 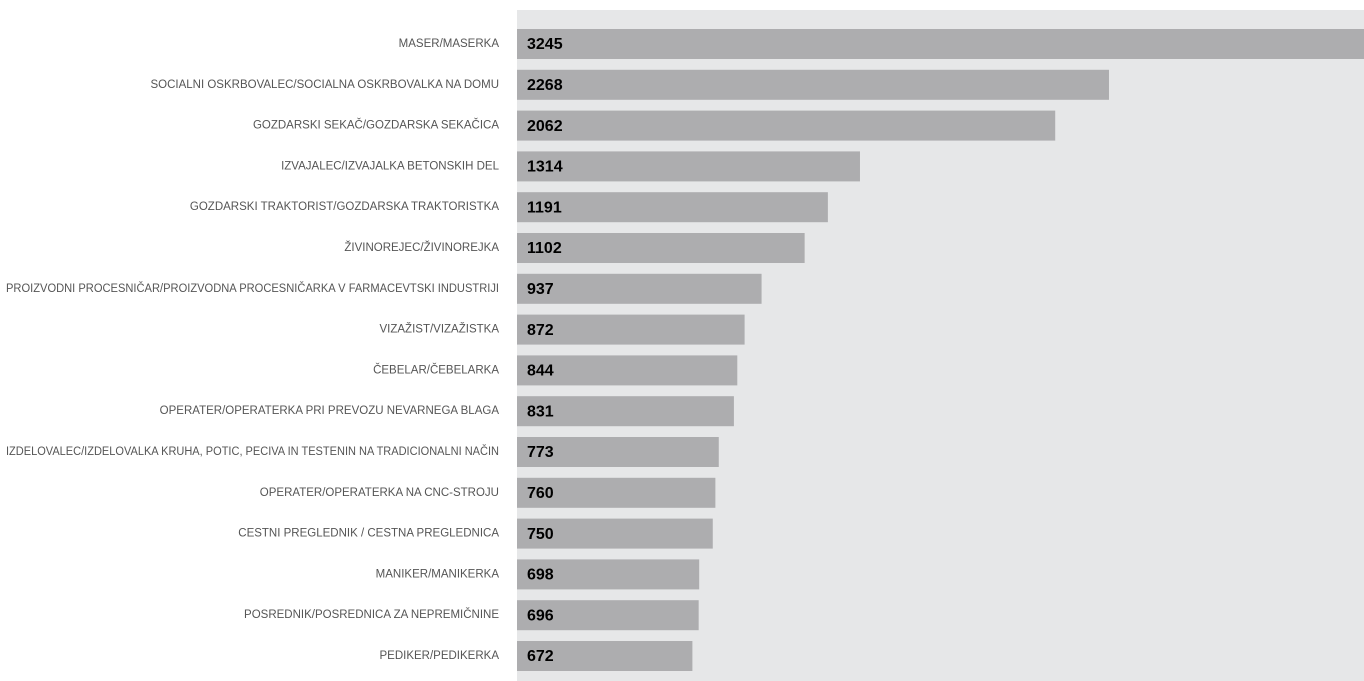 What do you see at coordinates (545, 167) in the screenshot?
I see `value-label: 1314` at bounding box center [545, 167].